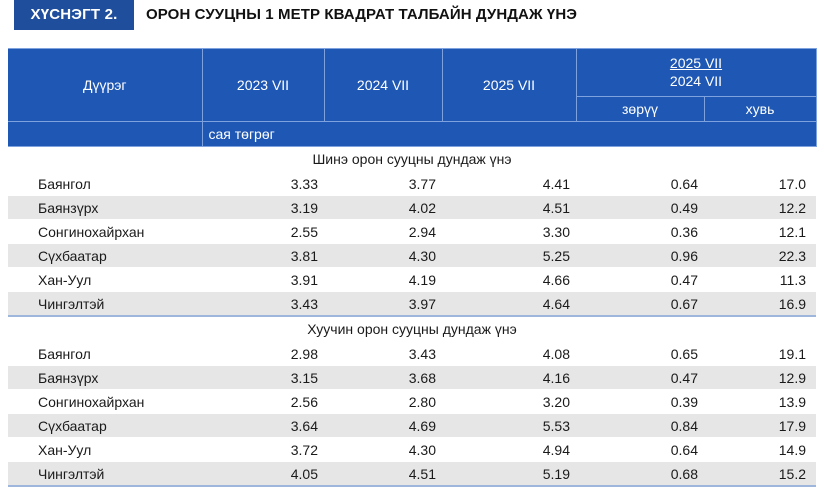  What do you see at coordinates (263, 279) in the screenshot?
I see `value-2023: 3.91` at bounding box center [263, 279].